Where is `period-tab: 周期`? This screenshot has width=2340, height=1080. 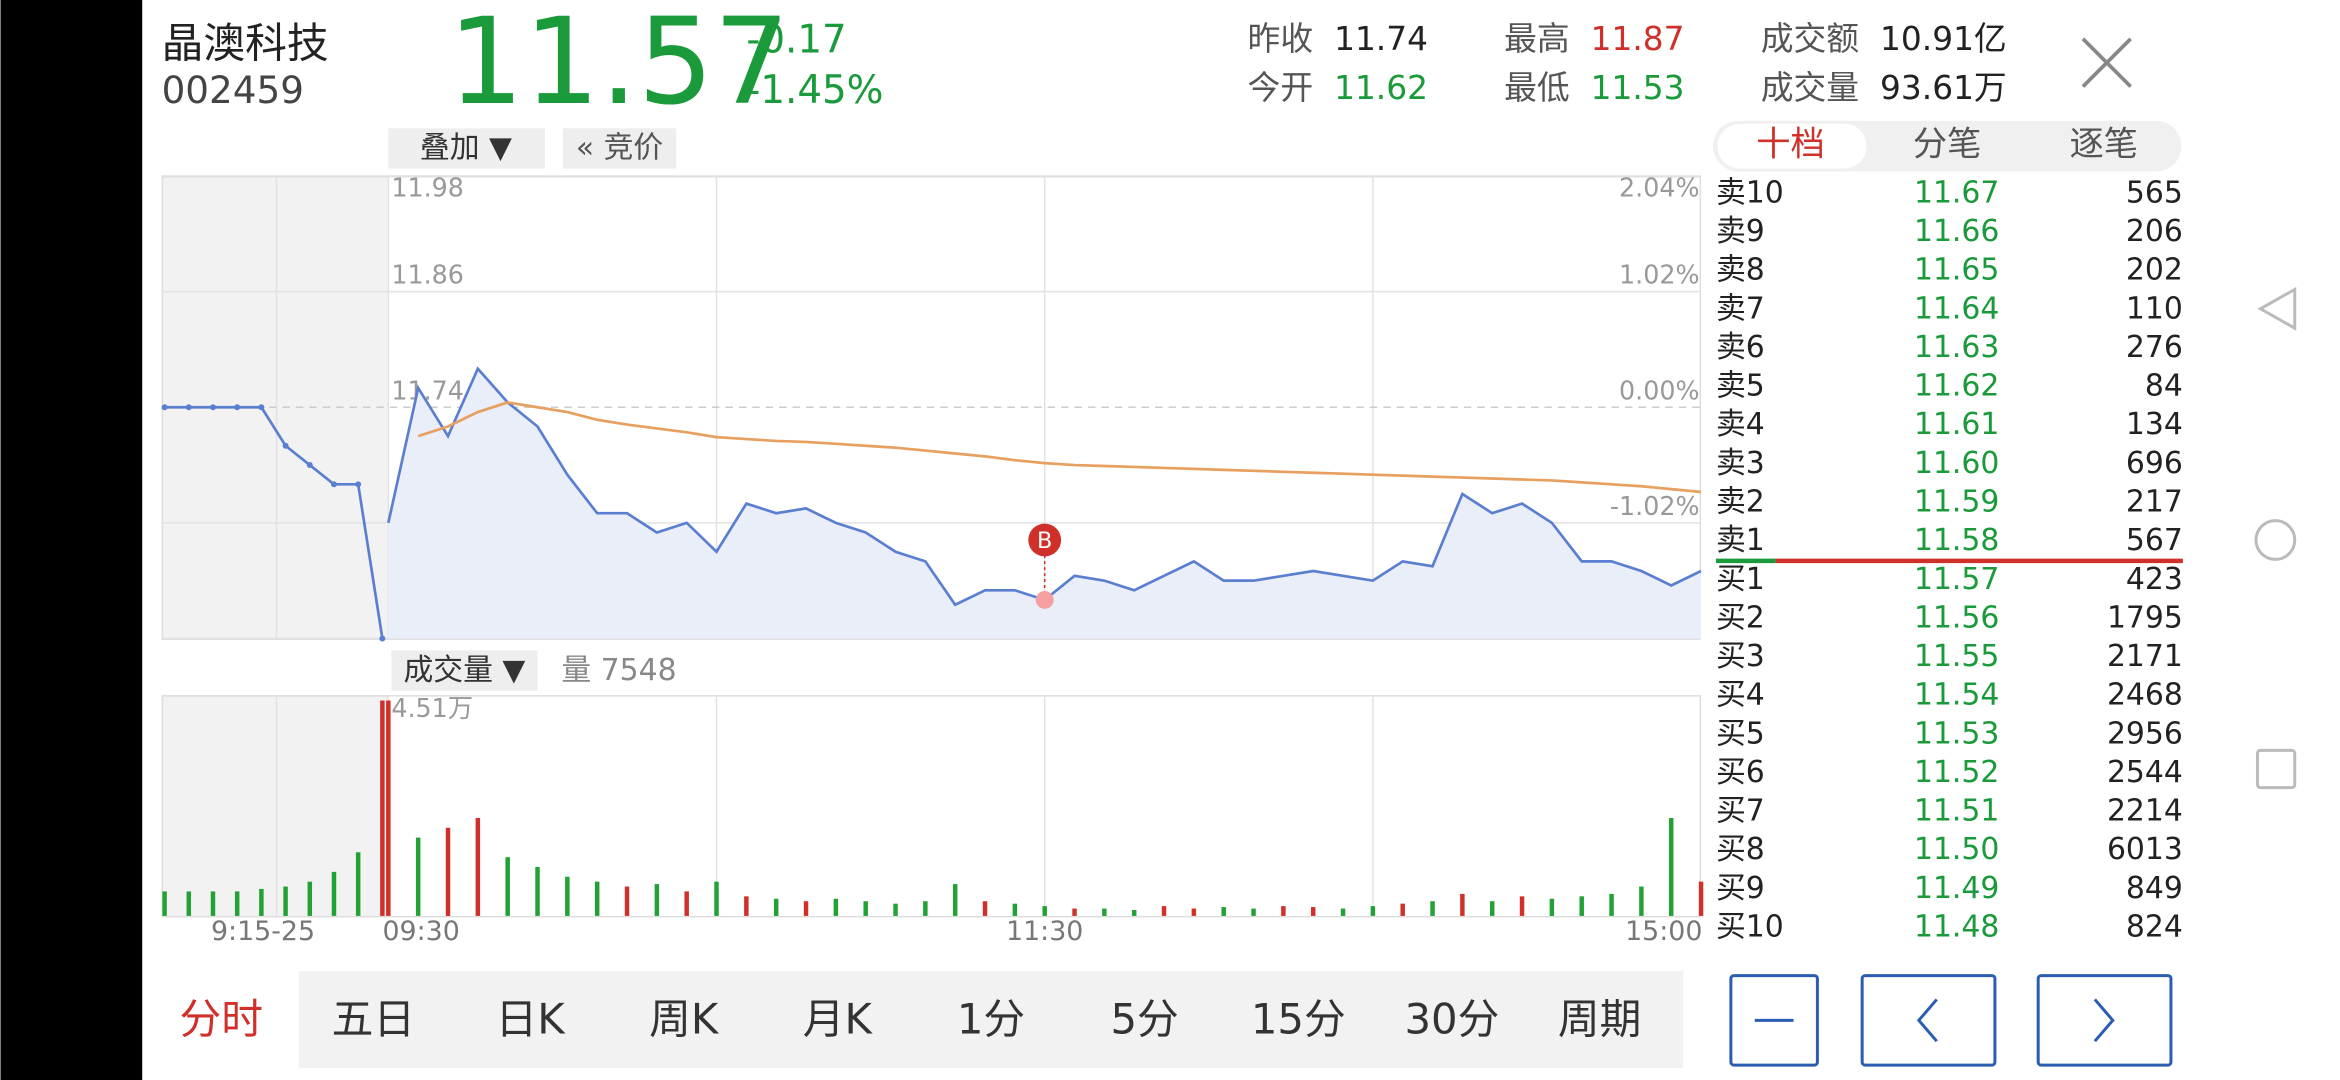
period-tab: 周期 is located at coordinates (1600, 1018).